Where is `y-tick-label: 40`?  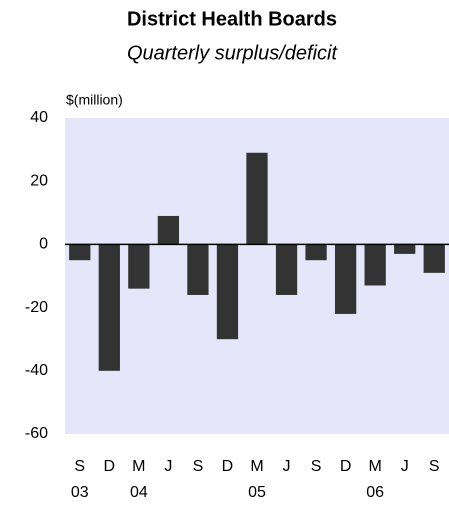
y-tick-label: 40 is located at coordinates (39, 117).